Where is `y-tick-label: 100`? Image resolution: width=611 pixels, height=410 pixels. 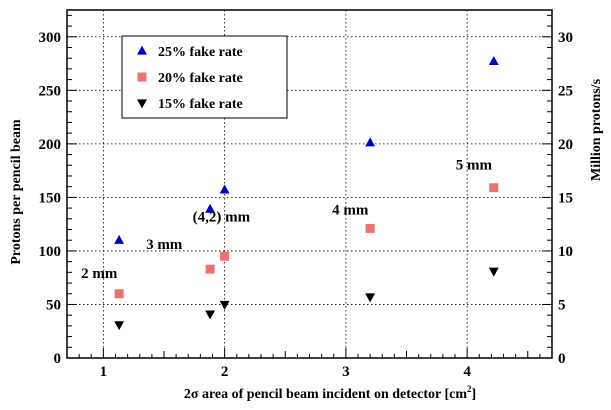 y-tick-label: 100 is located at coordinates (50, 252).